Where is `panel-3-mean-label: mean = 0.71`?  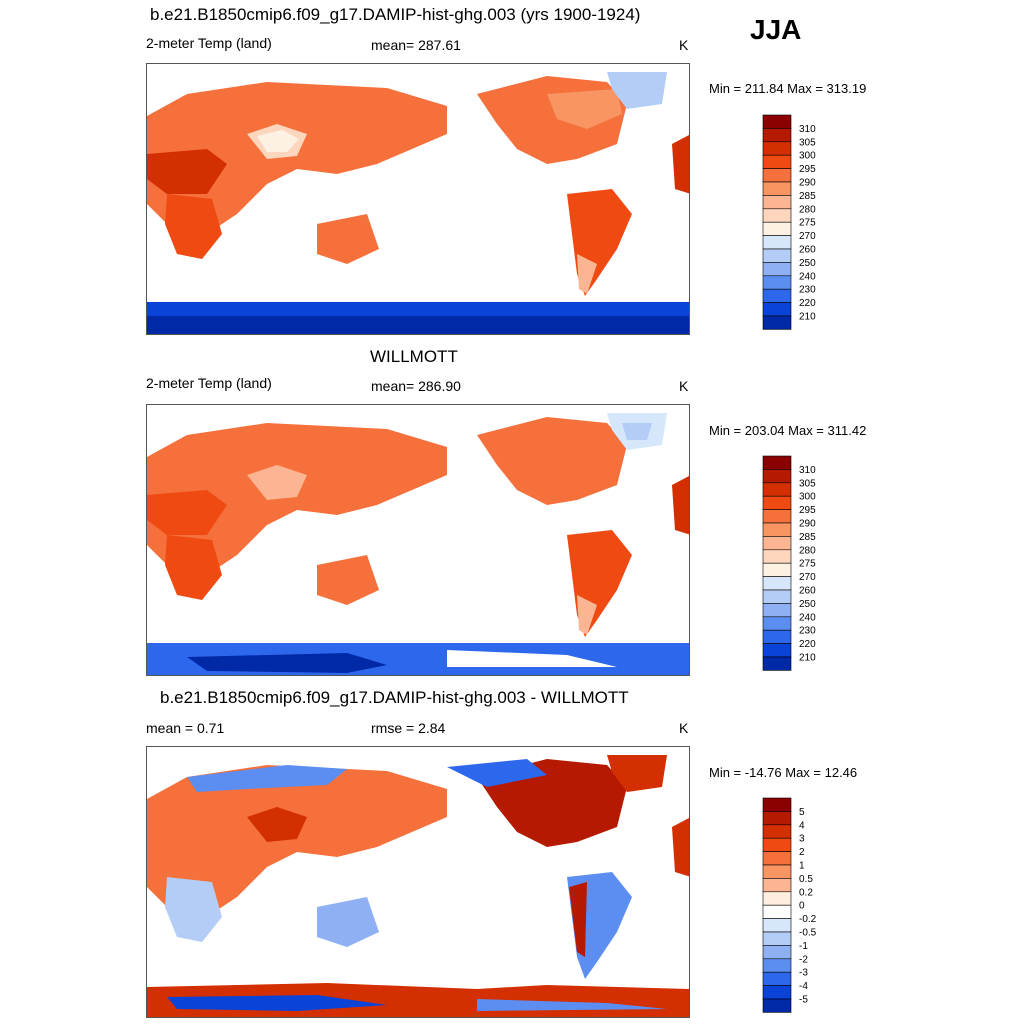
panel-3-mean-label: mean = 0.71 is located at coordinates (185, 728).